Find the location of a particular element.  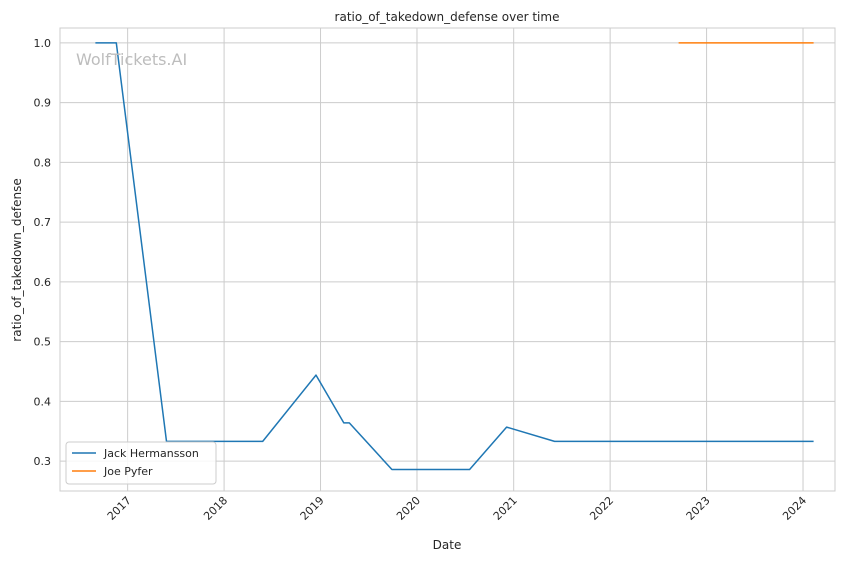

legend-label-joe-pyfer: Joe Pyfer is located at coordinates (128, 471).